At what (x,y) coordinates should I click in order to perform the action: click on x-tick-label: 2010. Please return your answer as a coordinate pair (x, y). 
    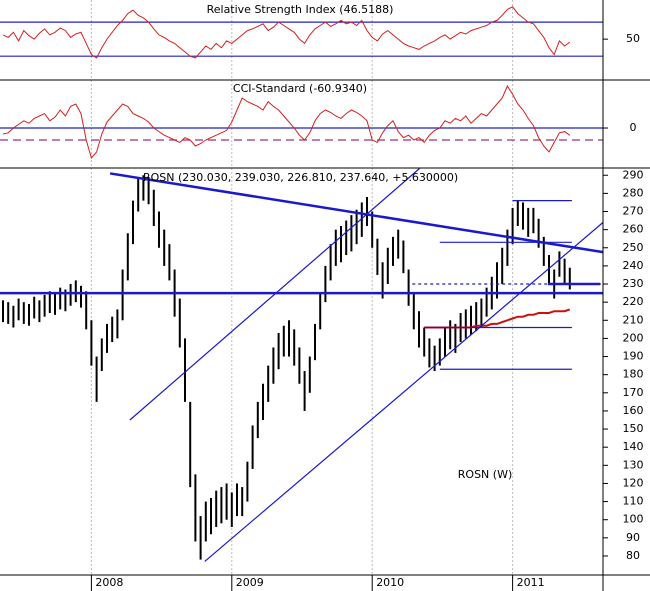
    Looking at the image, I should click on (390, 582).